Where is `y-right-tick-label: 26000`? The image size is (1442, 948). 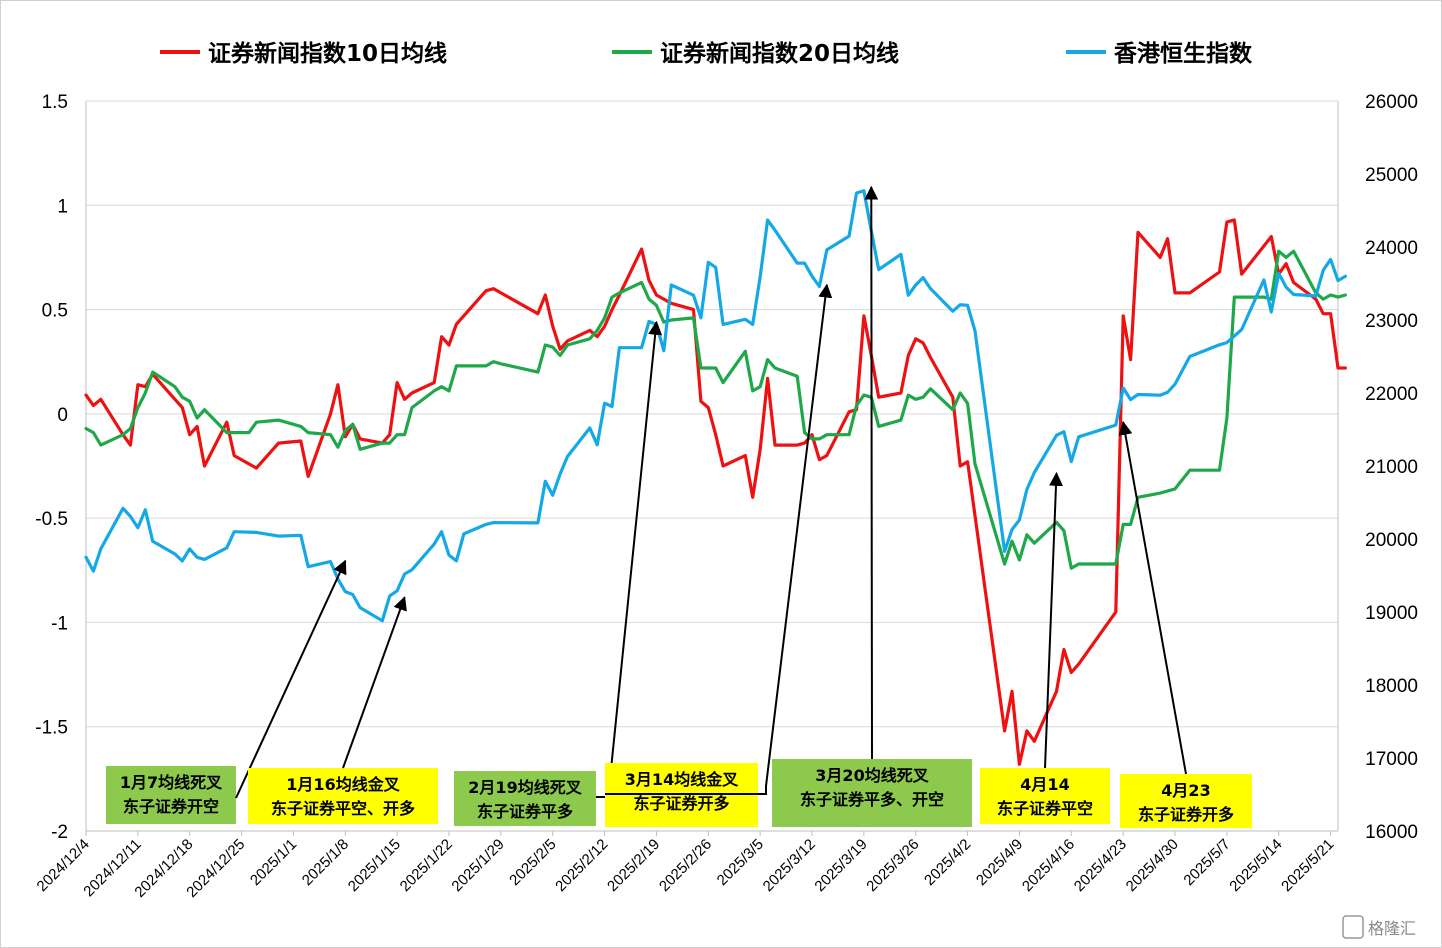
y-right-tick-label: 26000 is located at coordinates (1391, 102).